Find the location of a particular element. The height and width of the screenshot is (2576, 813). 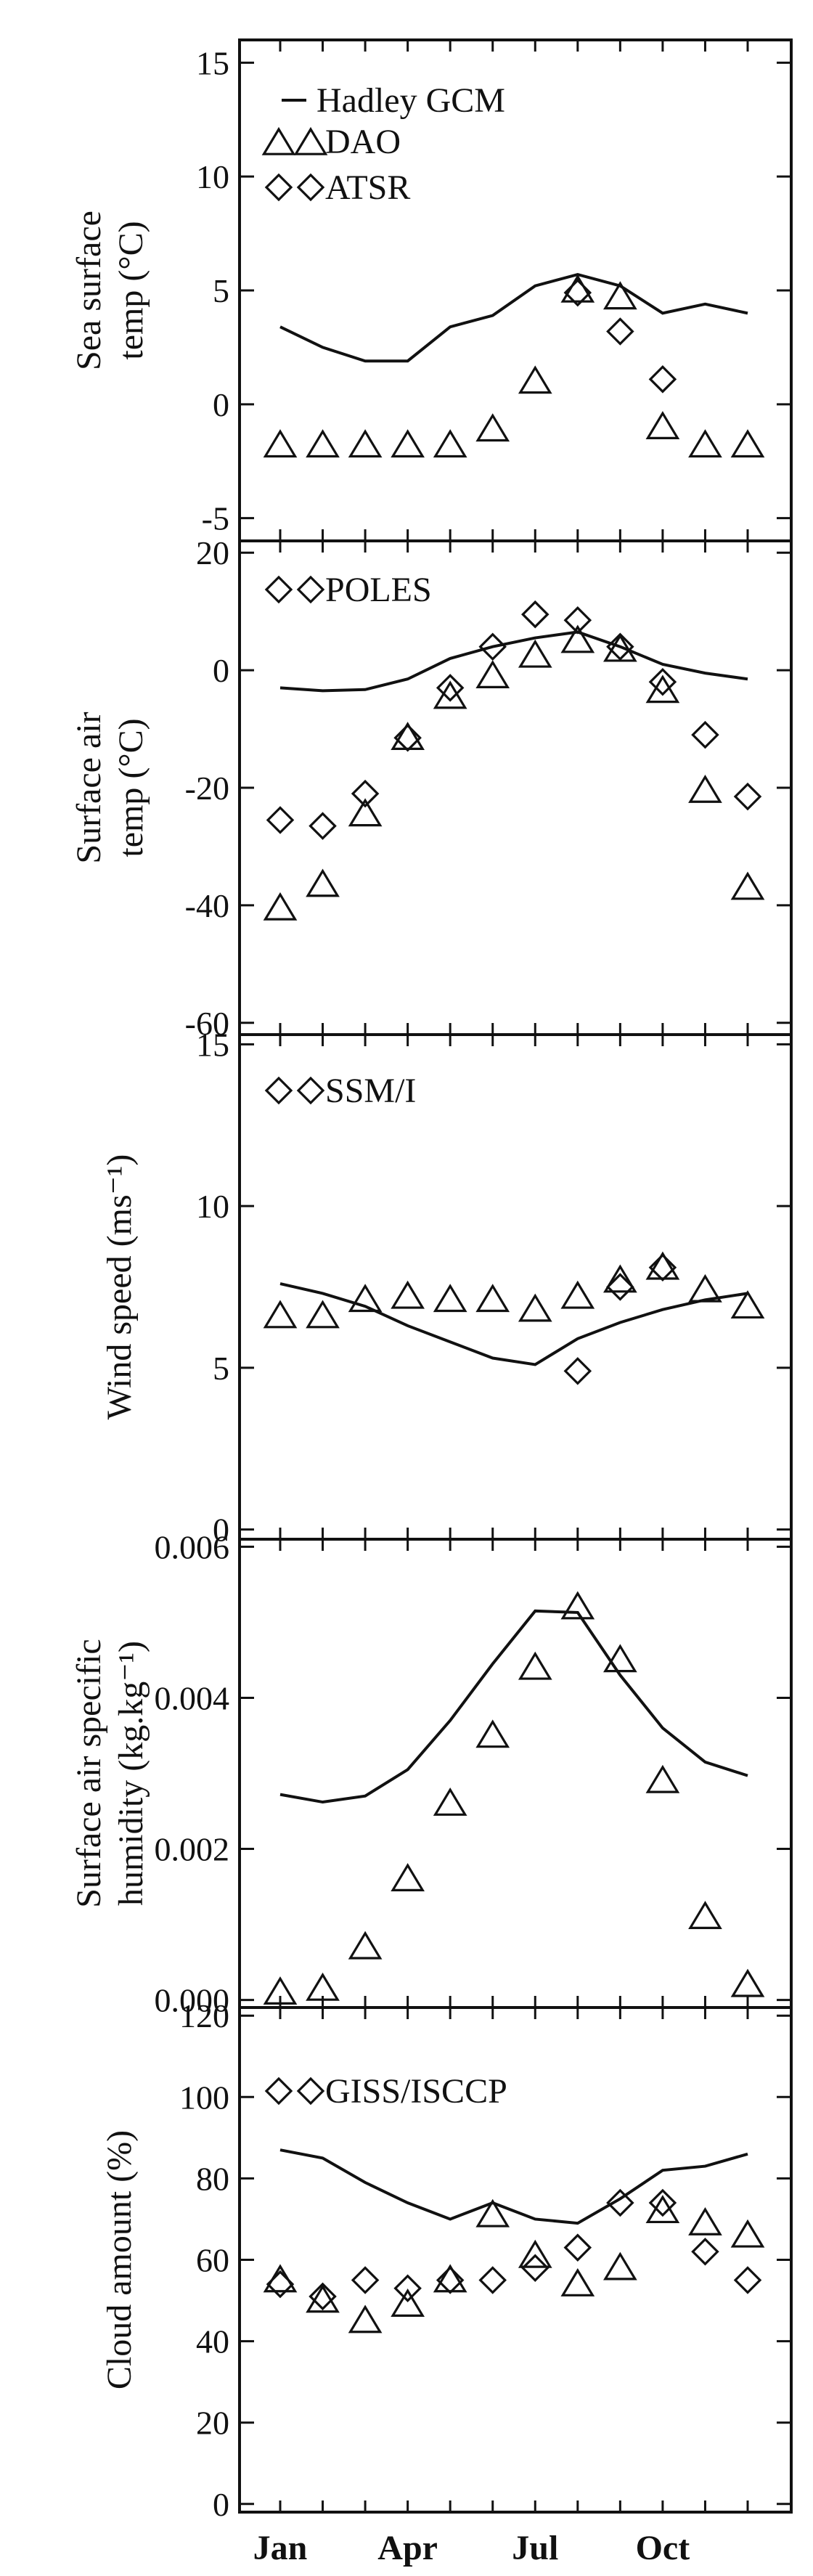

y-axis-label: Wind speed (ms⁻¹) is located at coordinates (119, 1287).